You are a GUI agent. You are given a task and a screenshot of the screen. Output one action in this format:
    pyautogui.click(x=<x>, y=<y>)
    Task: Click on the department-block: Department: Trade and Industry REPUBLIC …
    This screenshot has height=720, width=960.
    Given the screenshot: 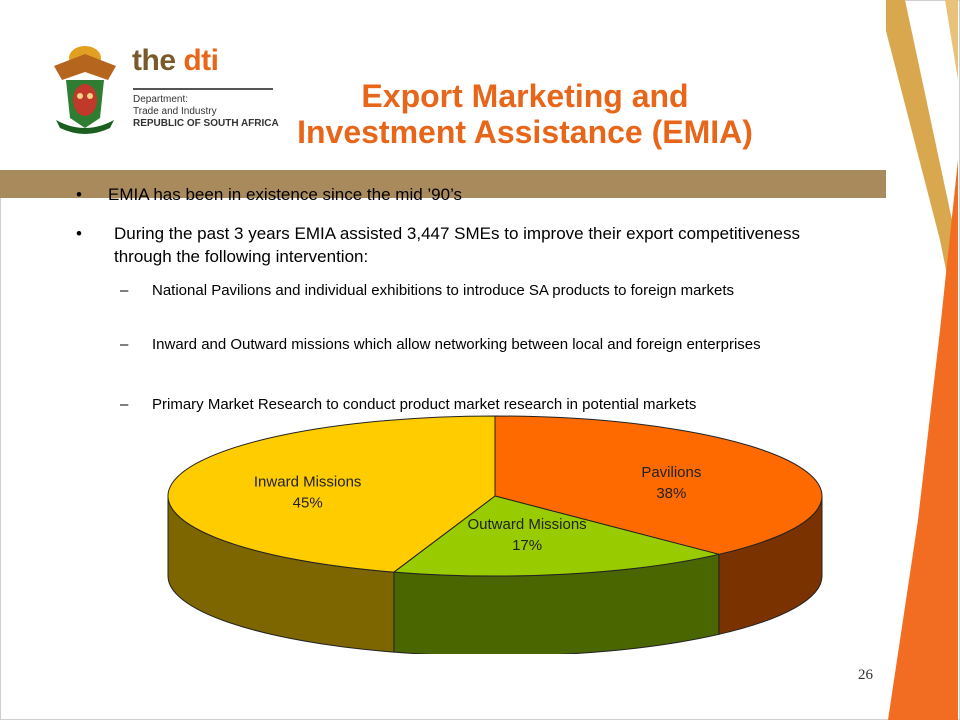 What is the action you would take?
    pyautogui.click(x=206, y=112)
    